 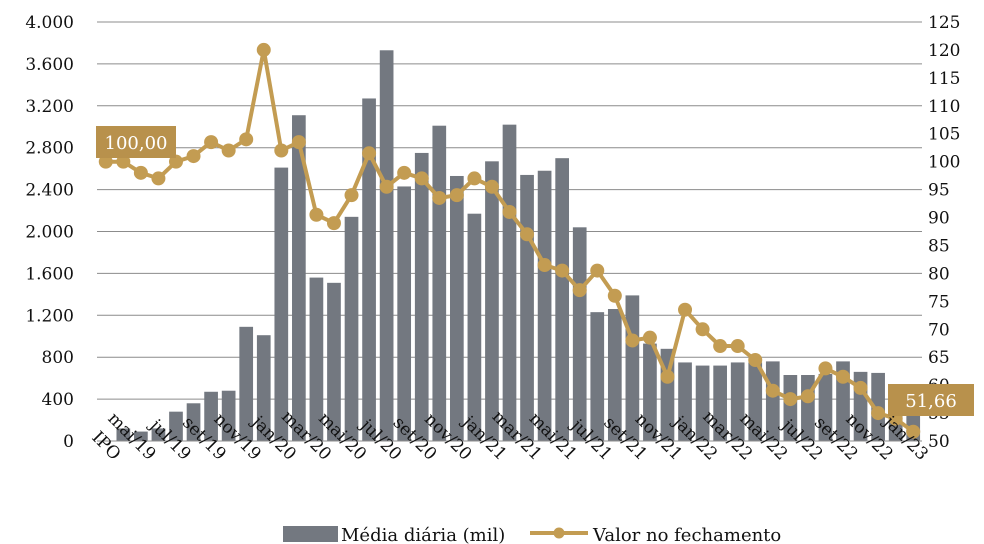 I want to click on y-left-tick-label: 3.200, so click(x=49, y=107).